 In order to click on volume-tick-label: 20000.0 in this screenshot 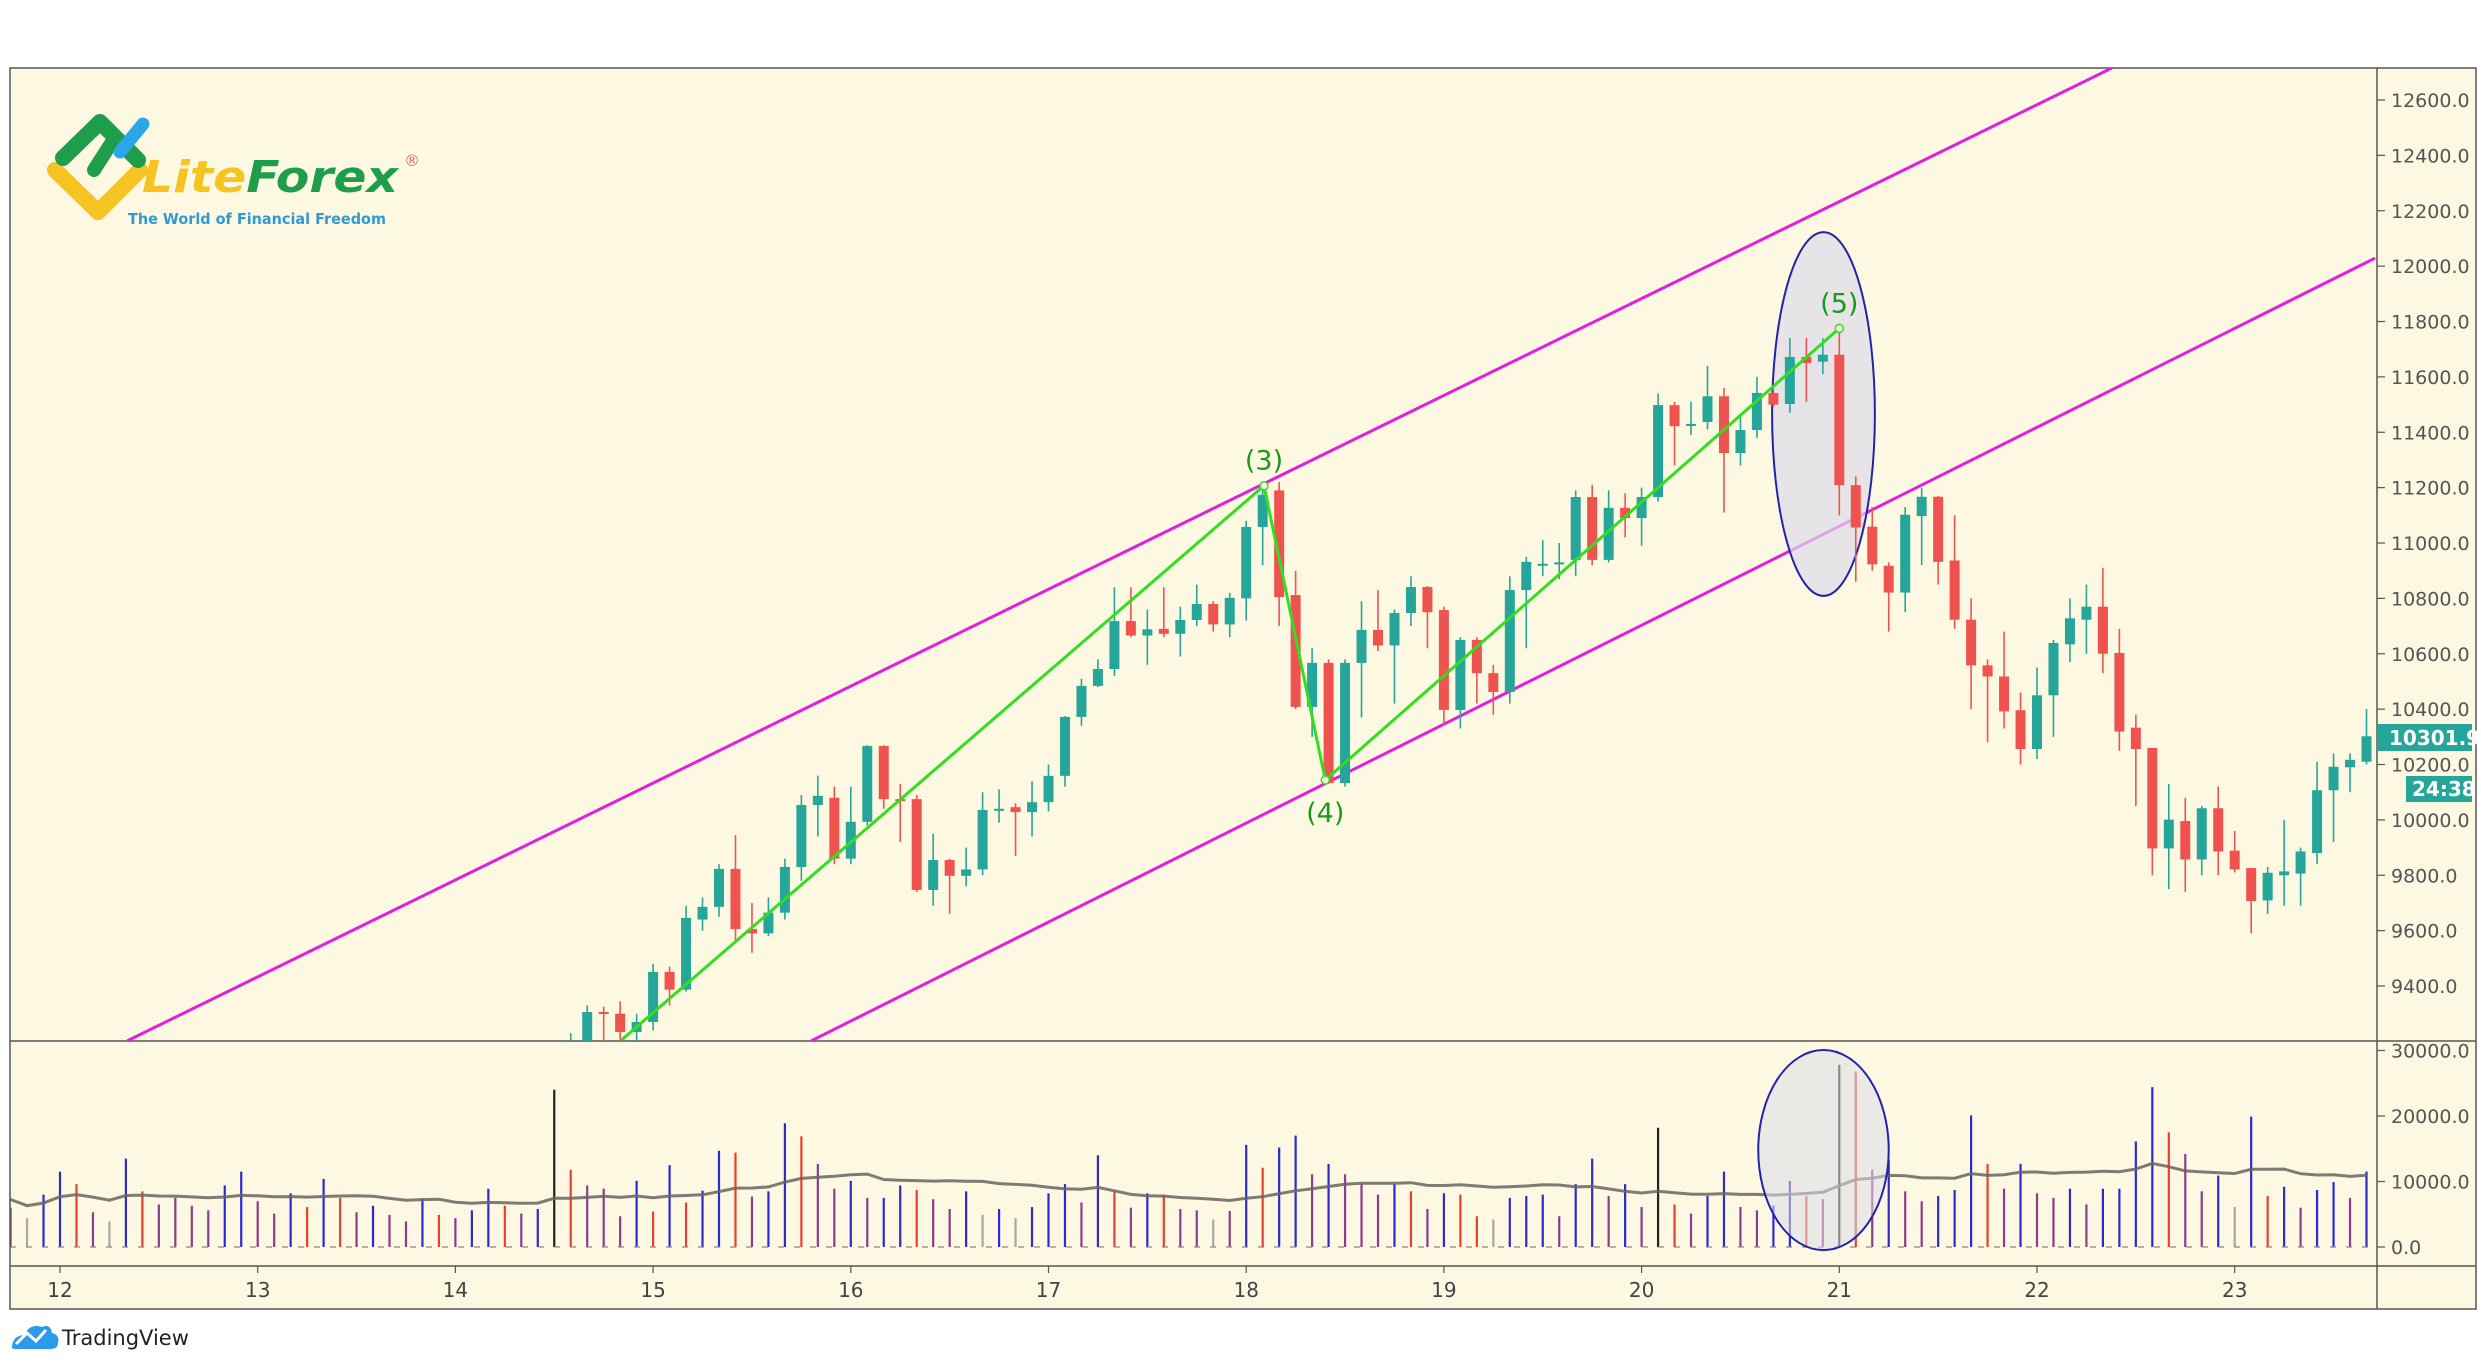, I will do `click(2430, 1117)`.